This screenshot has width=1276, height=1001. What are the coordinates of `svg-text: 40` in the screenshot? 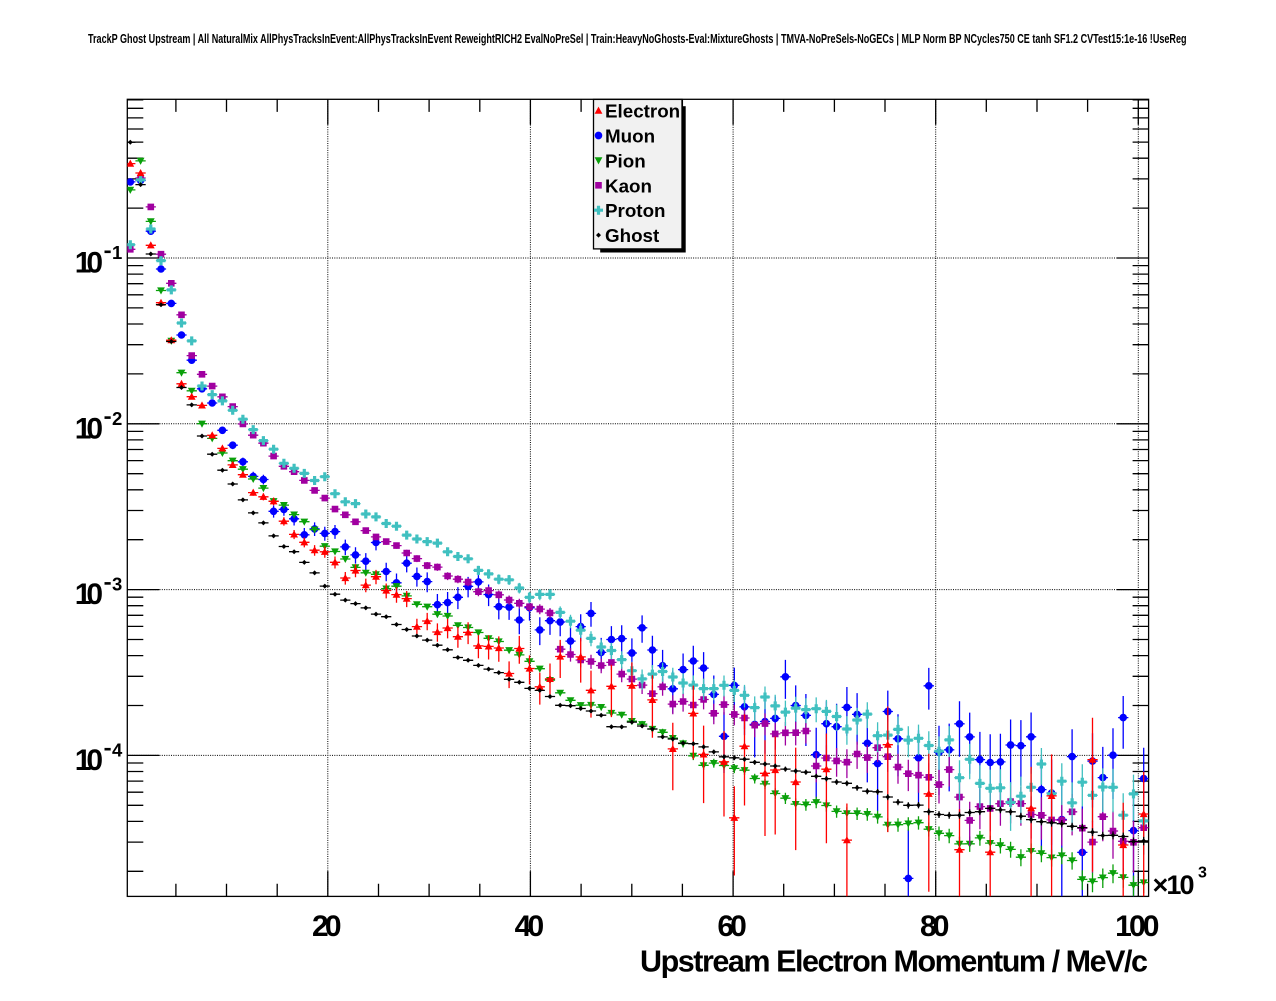 It's located at (530, 926).